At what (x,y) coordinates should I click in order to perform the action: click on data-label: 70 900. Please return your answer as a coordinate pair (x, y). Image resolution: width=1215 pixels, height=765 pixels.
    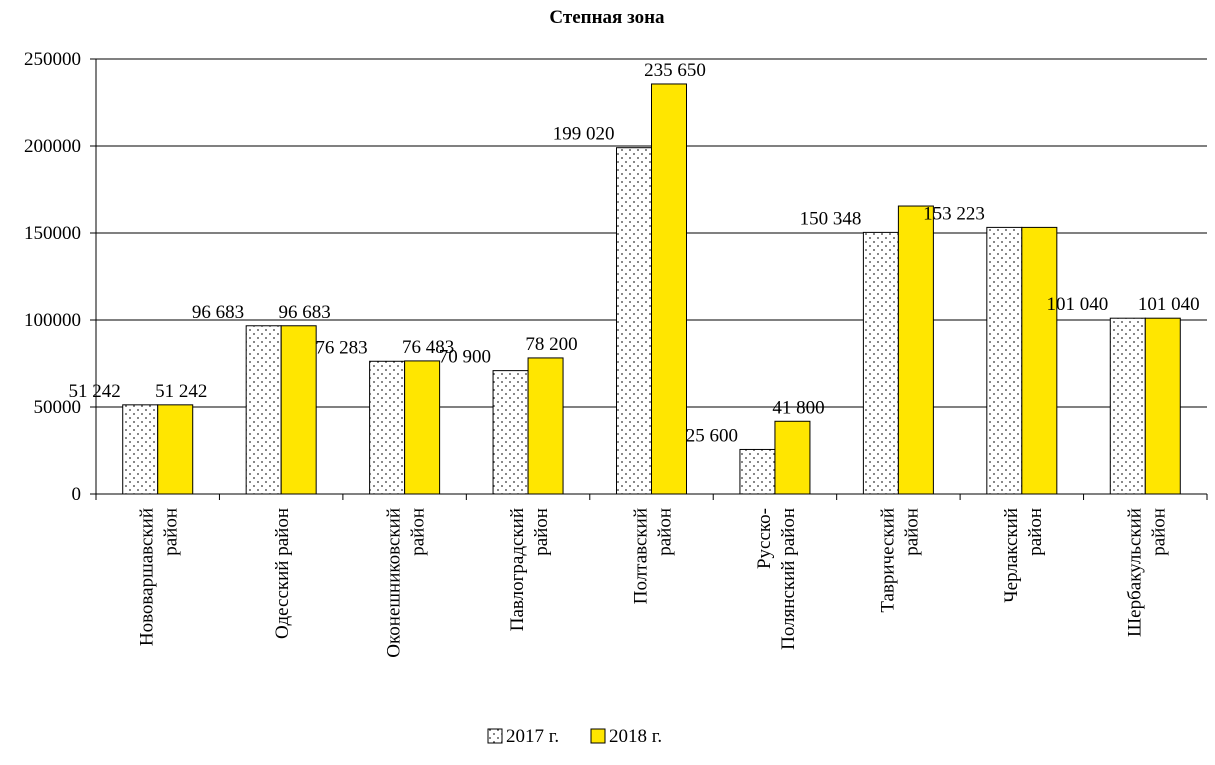
    Looking at the image, I should click on (465, 357).